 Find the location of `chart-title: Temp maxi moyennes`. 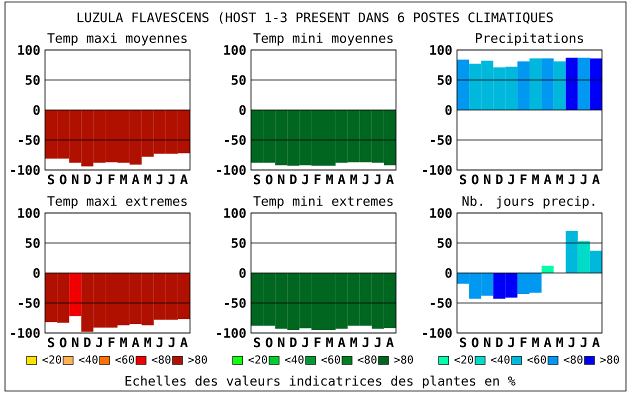

chart-title: Temp maxi moyennes is located at coordinates (117, 39).